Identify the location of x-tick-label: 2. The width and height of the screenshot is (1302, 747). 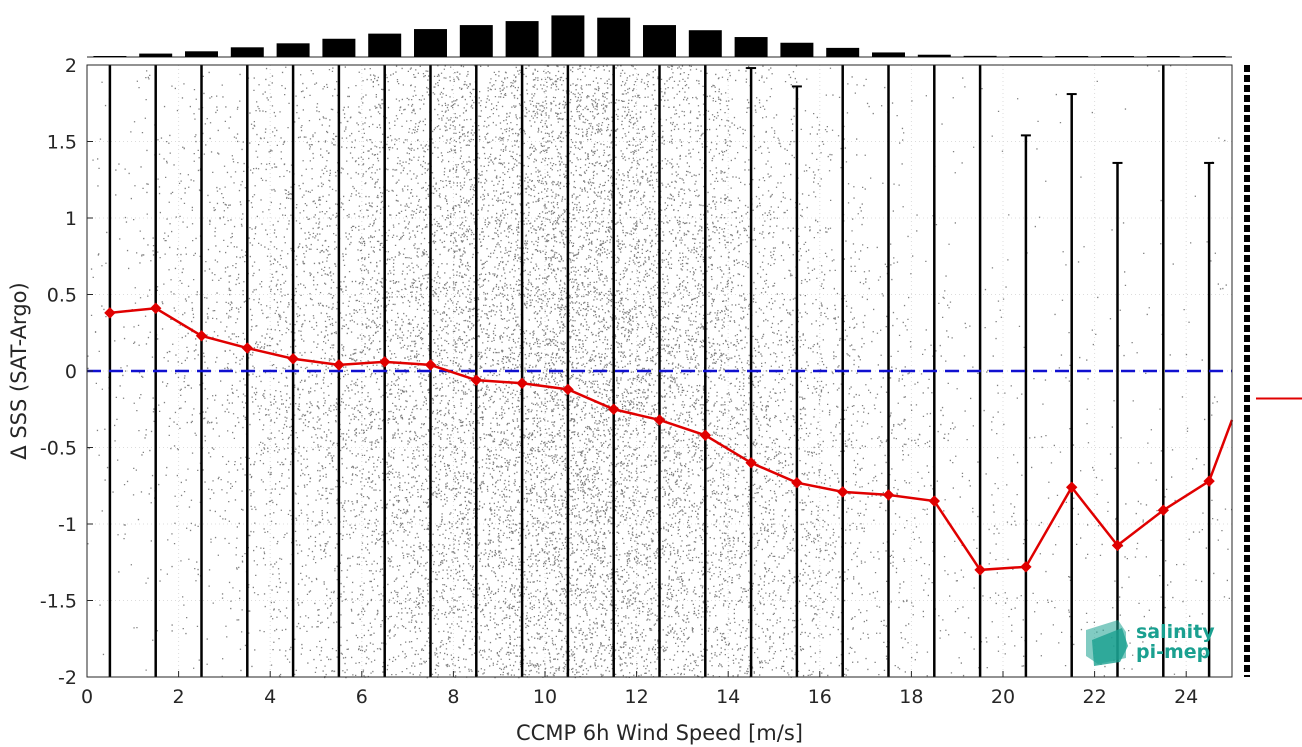
(179, 697).